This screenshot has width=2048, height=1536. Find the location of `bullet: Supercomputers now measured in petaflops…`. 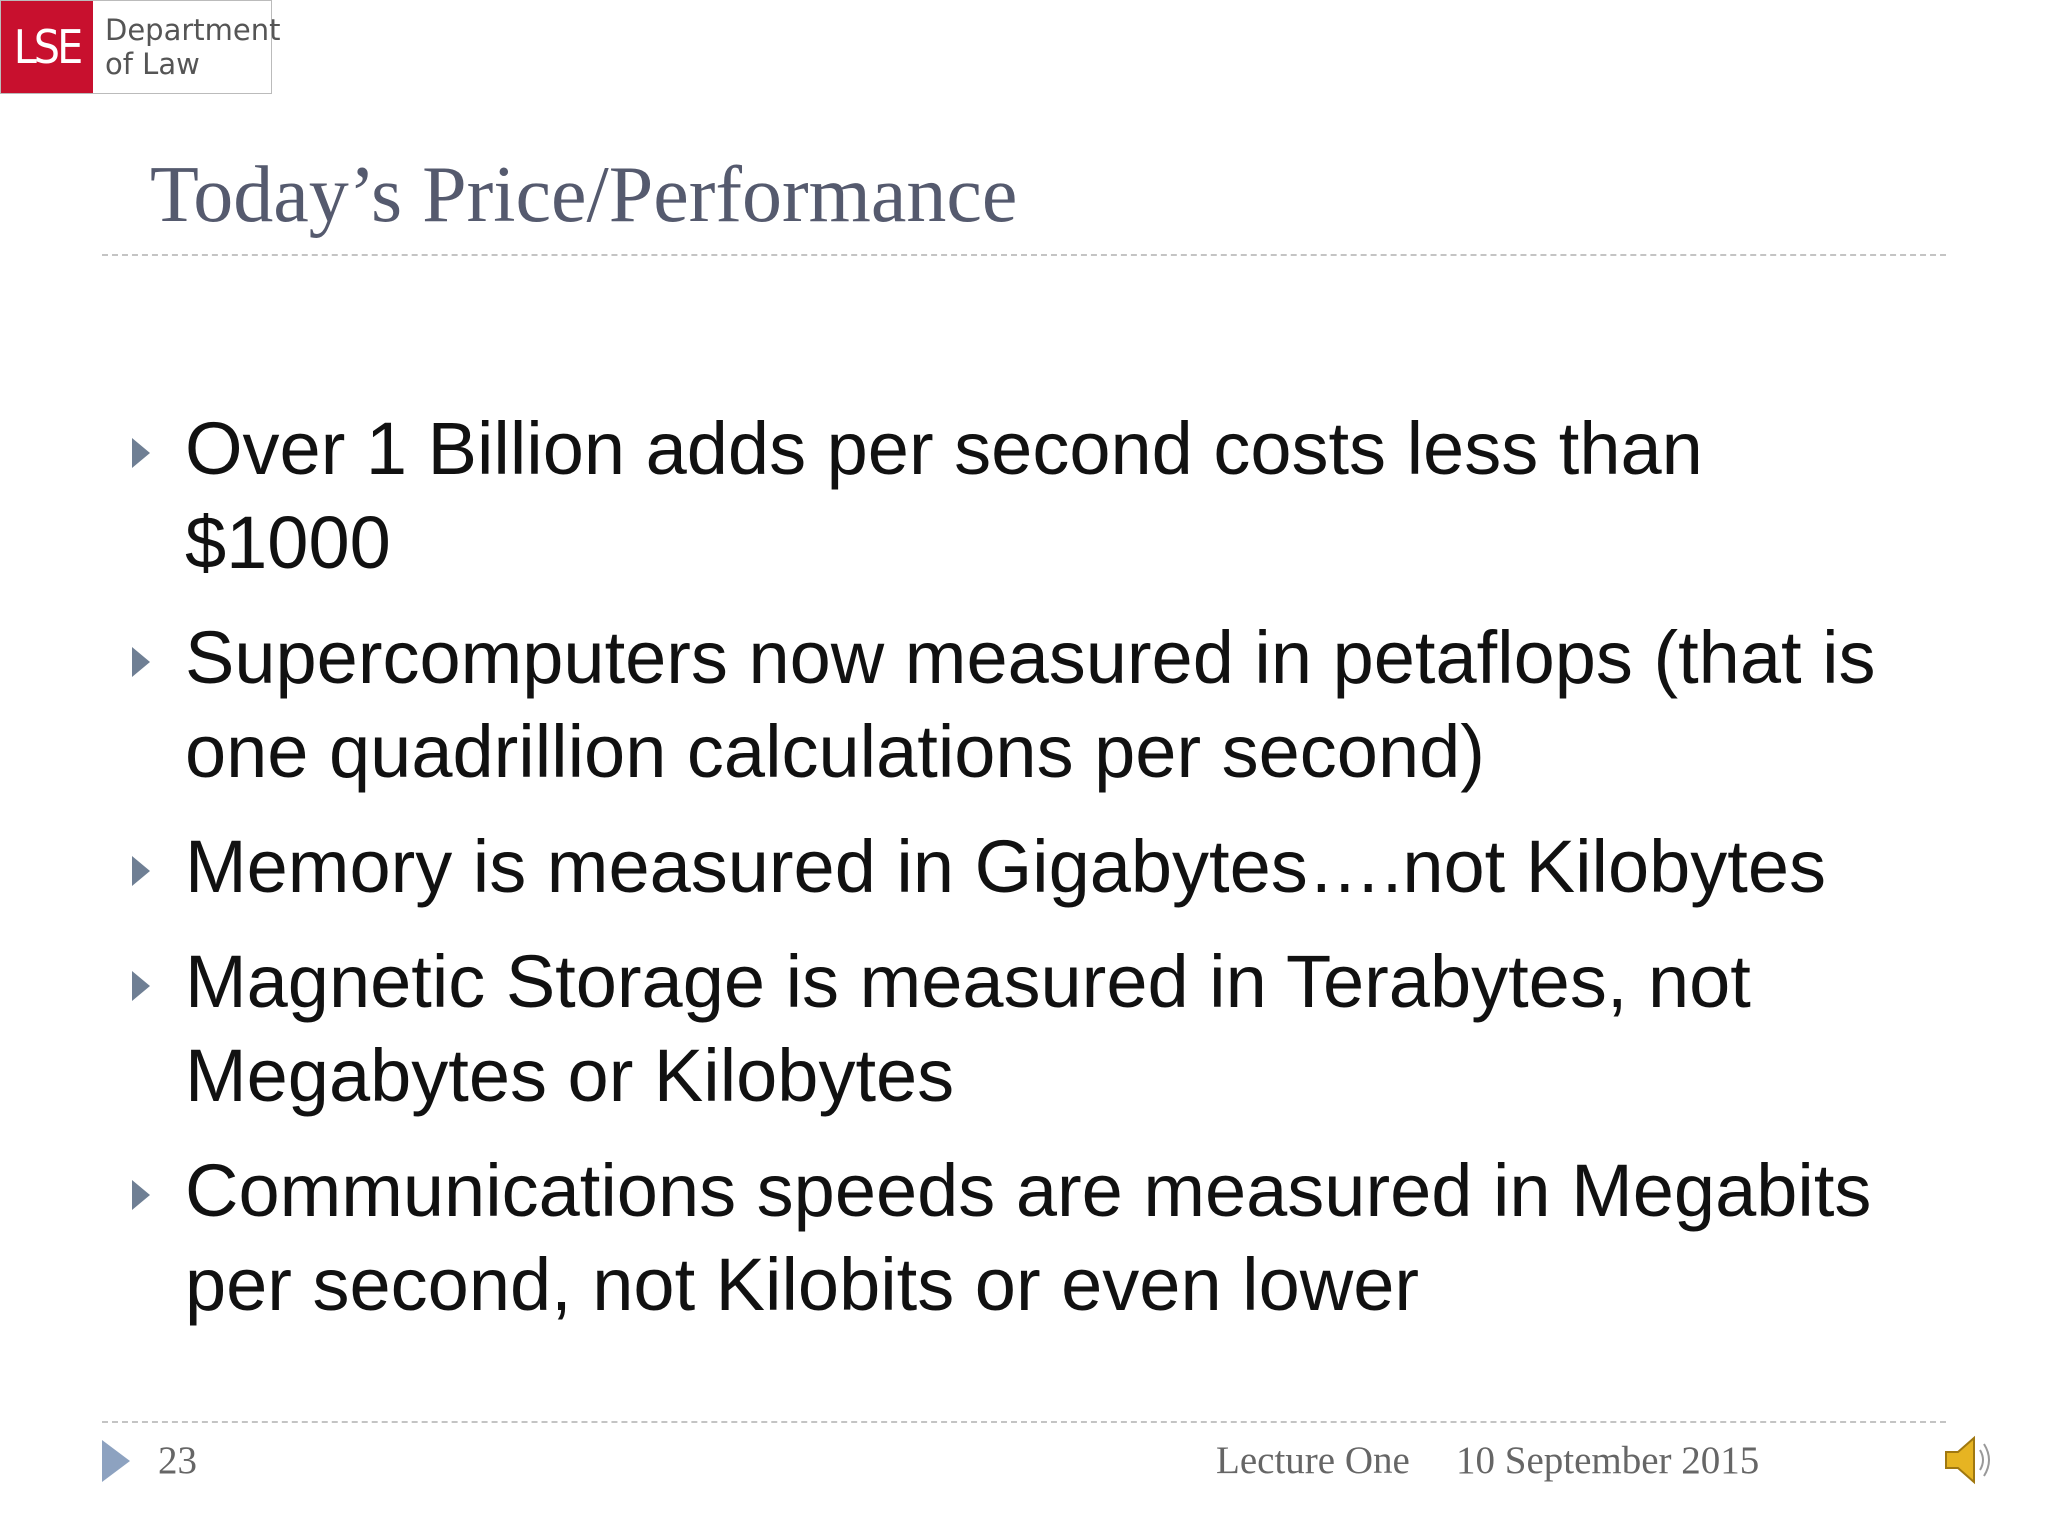

bullet: Supercomputers now measured in petaflops… is located at coordinates (1010, 705).